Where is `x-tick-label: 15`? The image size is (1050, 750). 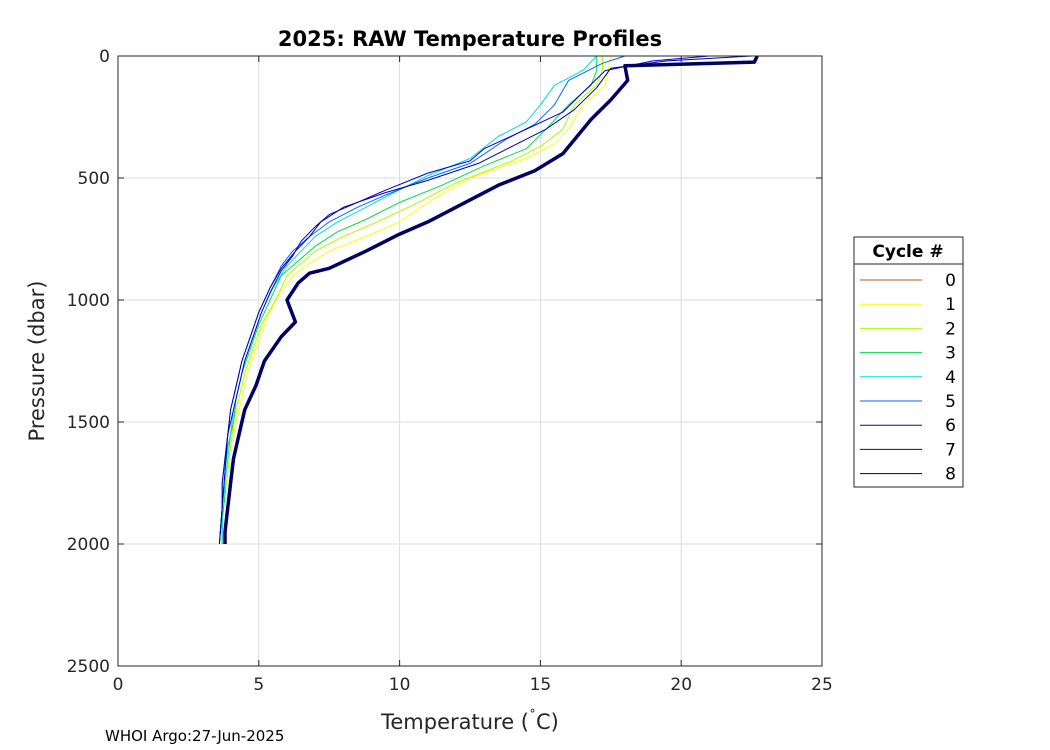 x-tick-label: 15 is located at coordinates (541, 685).